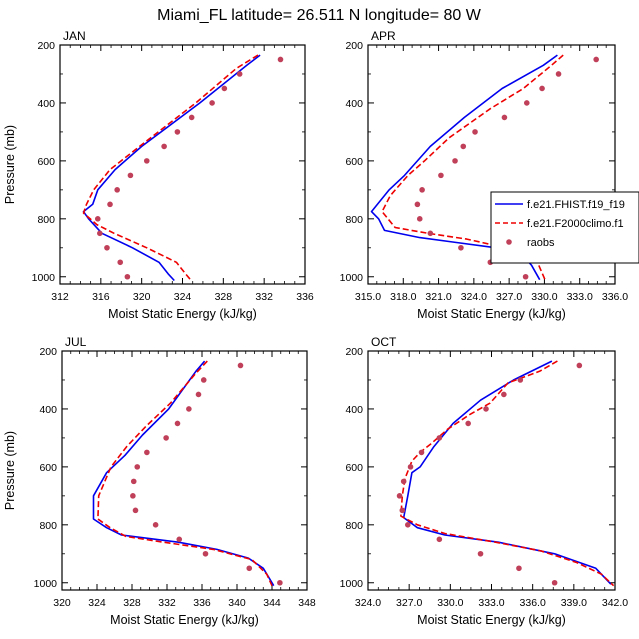  Describe the element at coordinates (272, 603) in the screenshot. I see `x-tick-label: 344` at that location.